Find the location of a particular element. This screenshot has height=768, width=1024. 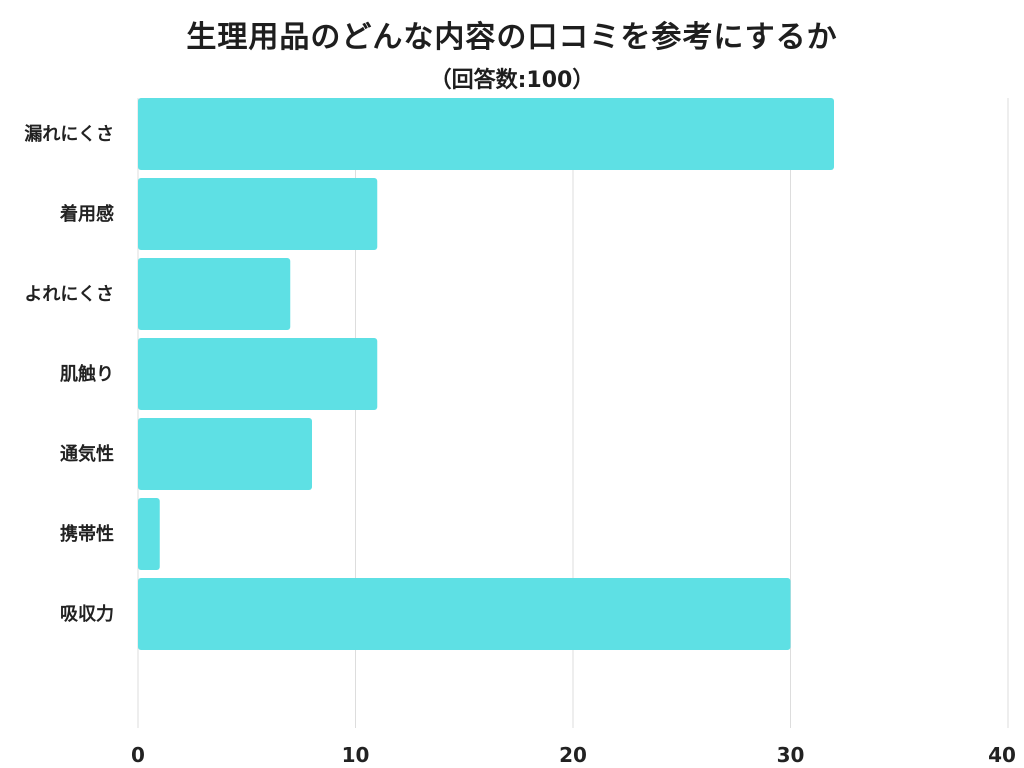

category-label: よれにくさ is located at coordinates (69, 294).